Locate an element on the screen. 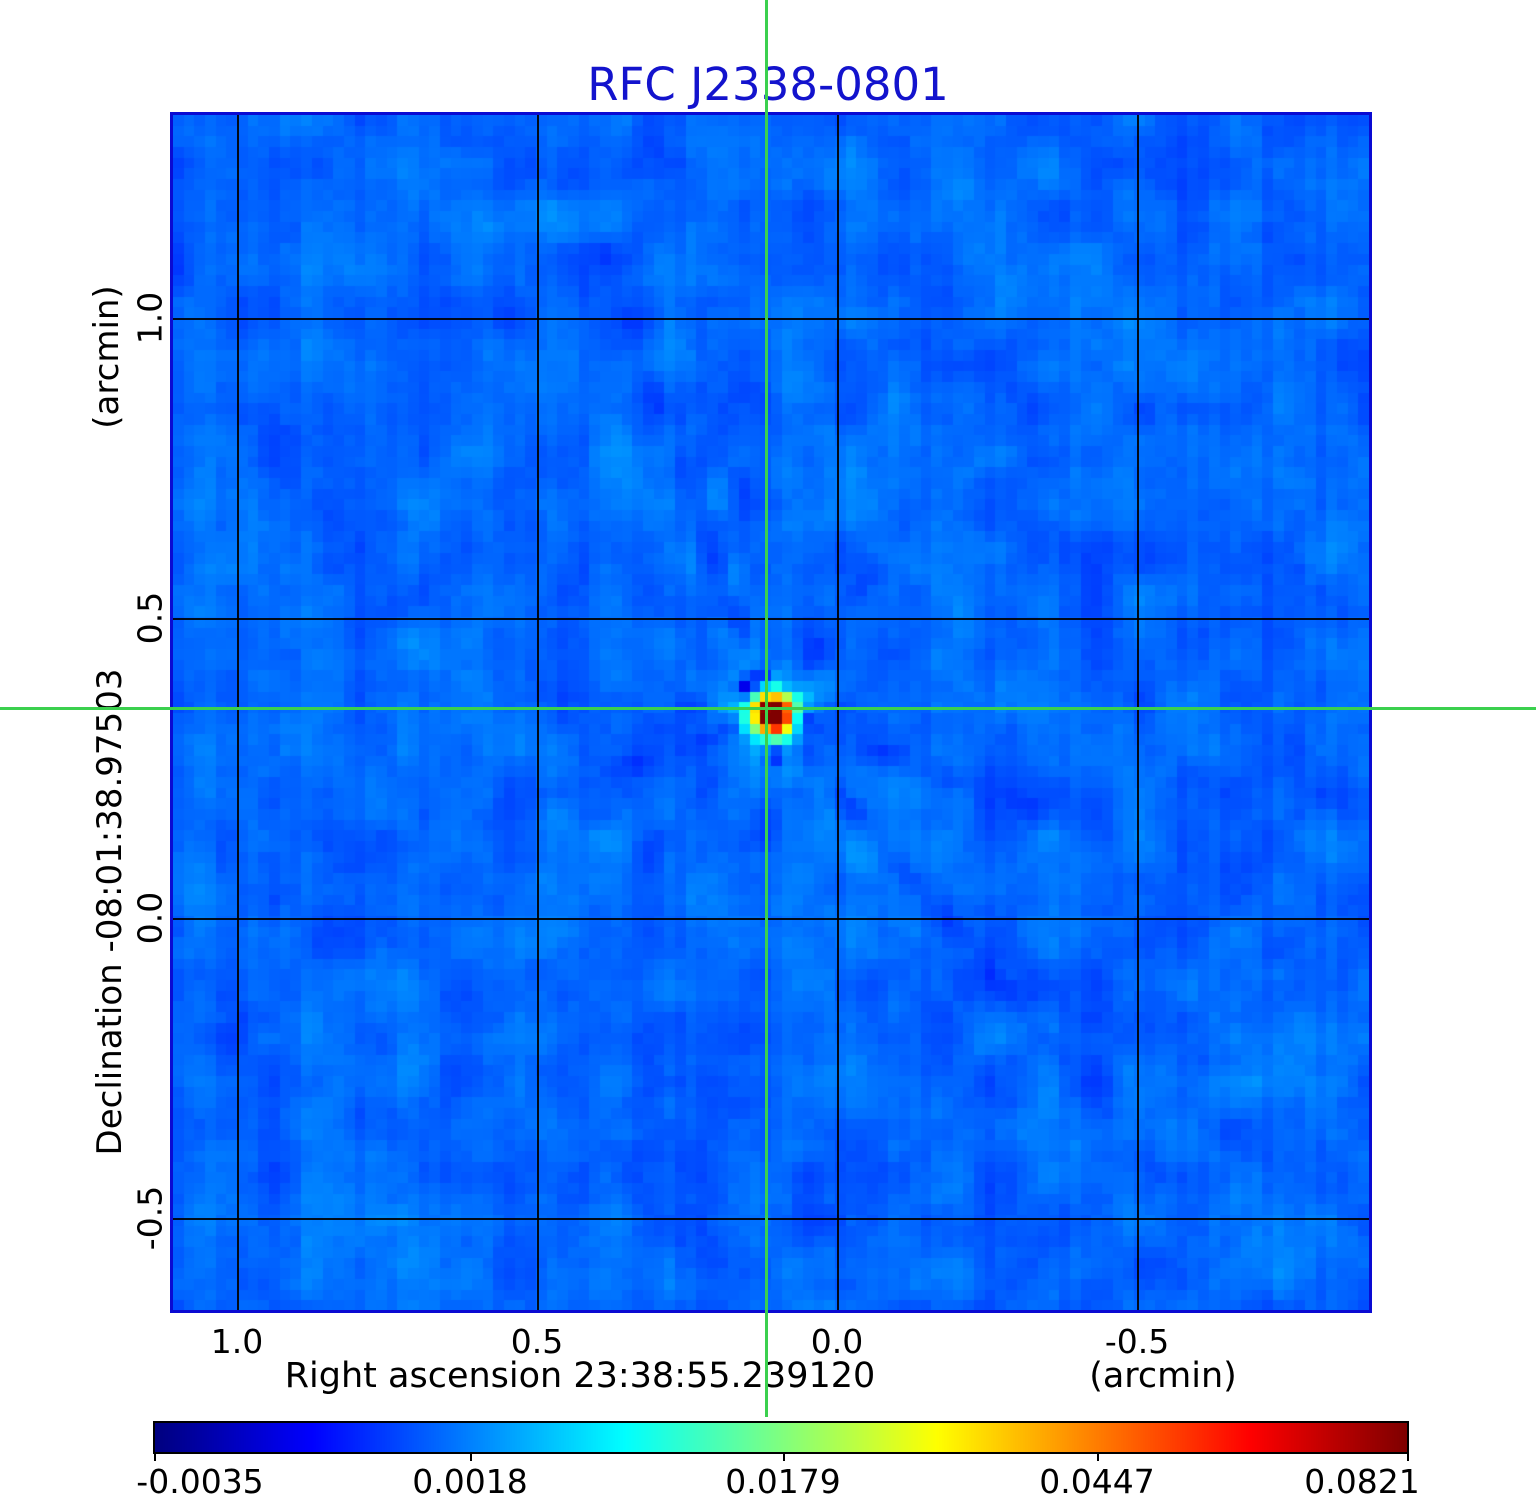  x-tick-label: 0.5 is located at coordinates (537, 1341).